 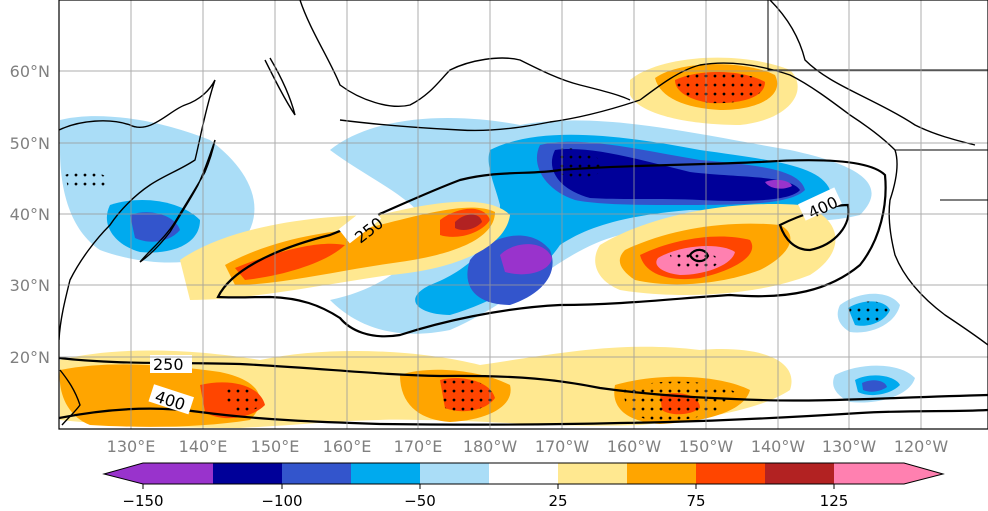 I want to click on lon-label-170e: 170°E, so click(x=418, y=446).